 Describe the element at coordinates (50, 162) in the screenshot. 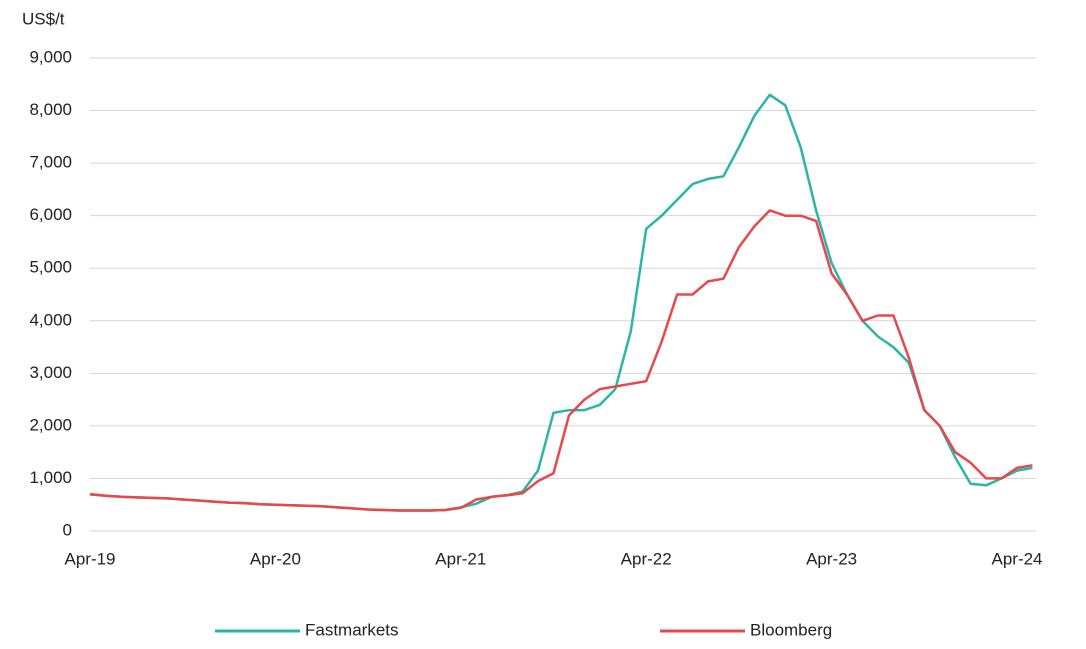

I see `y-tick-label: 7,000` at that location.